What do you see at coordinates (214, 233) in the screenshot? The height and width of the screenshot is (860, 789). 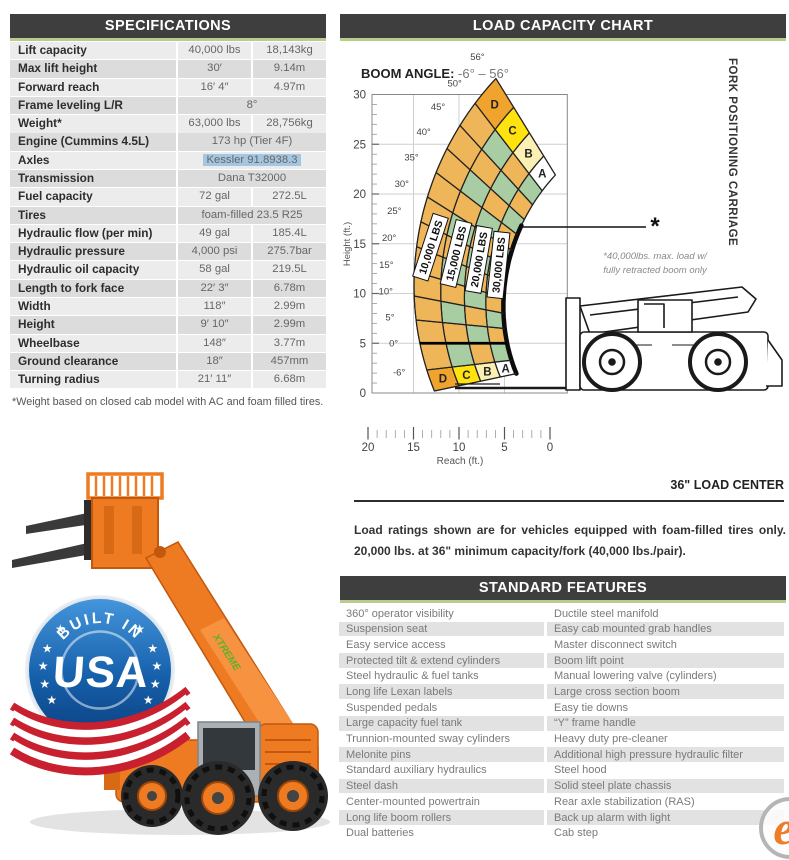 I see `spec-value: 49 gal` at bounding box center [214, 233].